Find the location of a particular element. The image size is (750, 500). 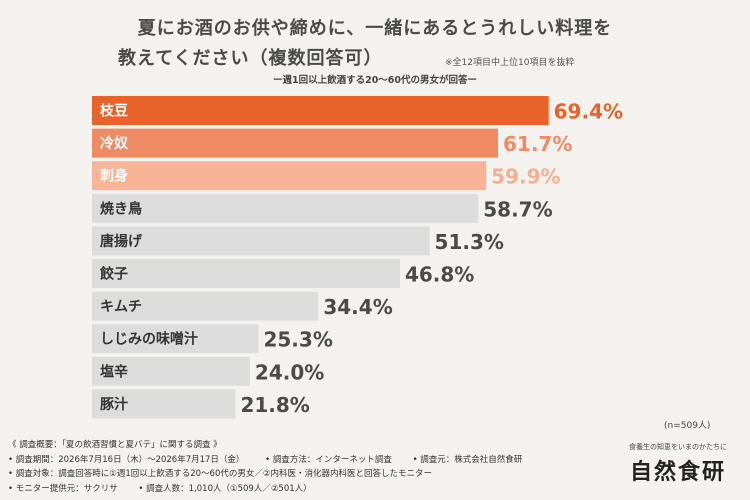

logo-tagline: 食養生の知恵をいまのかたちに is located at coordinates (678, 447).